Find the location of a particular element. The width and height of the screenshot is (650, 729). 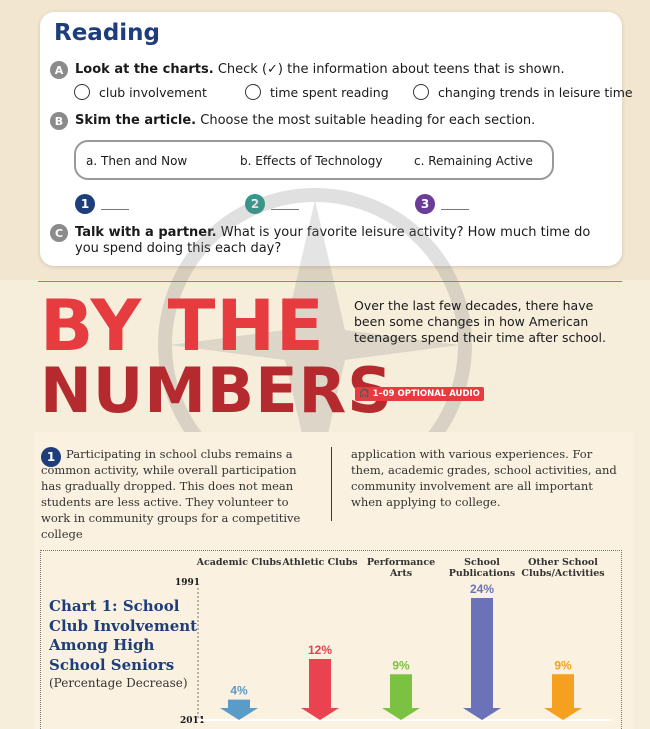

heading-option-a: a. Then and Now is located at coordinates (137, 161).